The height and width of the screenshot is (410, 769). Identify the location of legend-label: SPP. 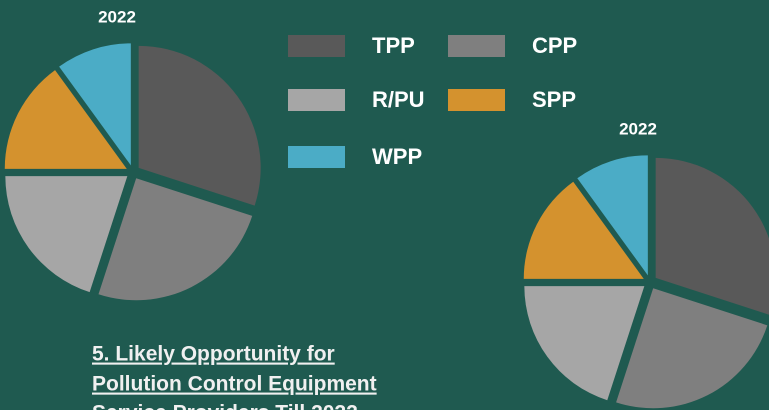
(554, 99).